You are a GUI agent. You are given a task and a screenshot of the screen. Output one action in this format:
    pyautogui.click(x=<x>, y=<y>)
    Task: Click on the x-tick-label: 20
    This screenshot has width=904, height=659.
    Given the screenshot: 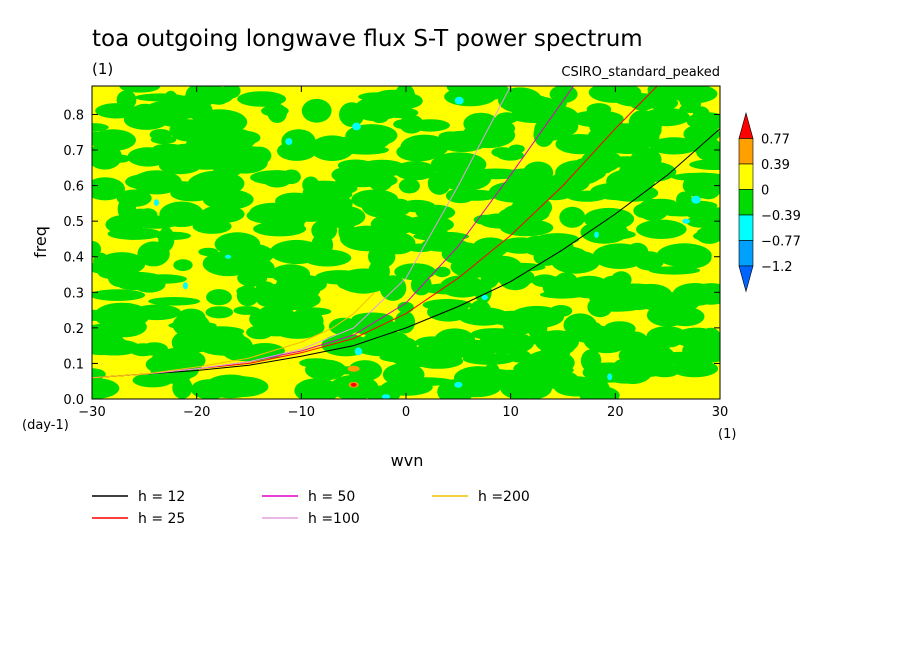 What is the action you would take?
    pyautogui.click(x=615, y=412)
    